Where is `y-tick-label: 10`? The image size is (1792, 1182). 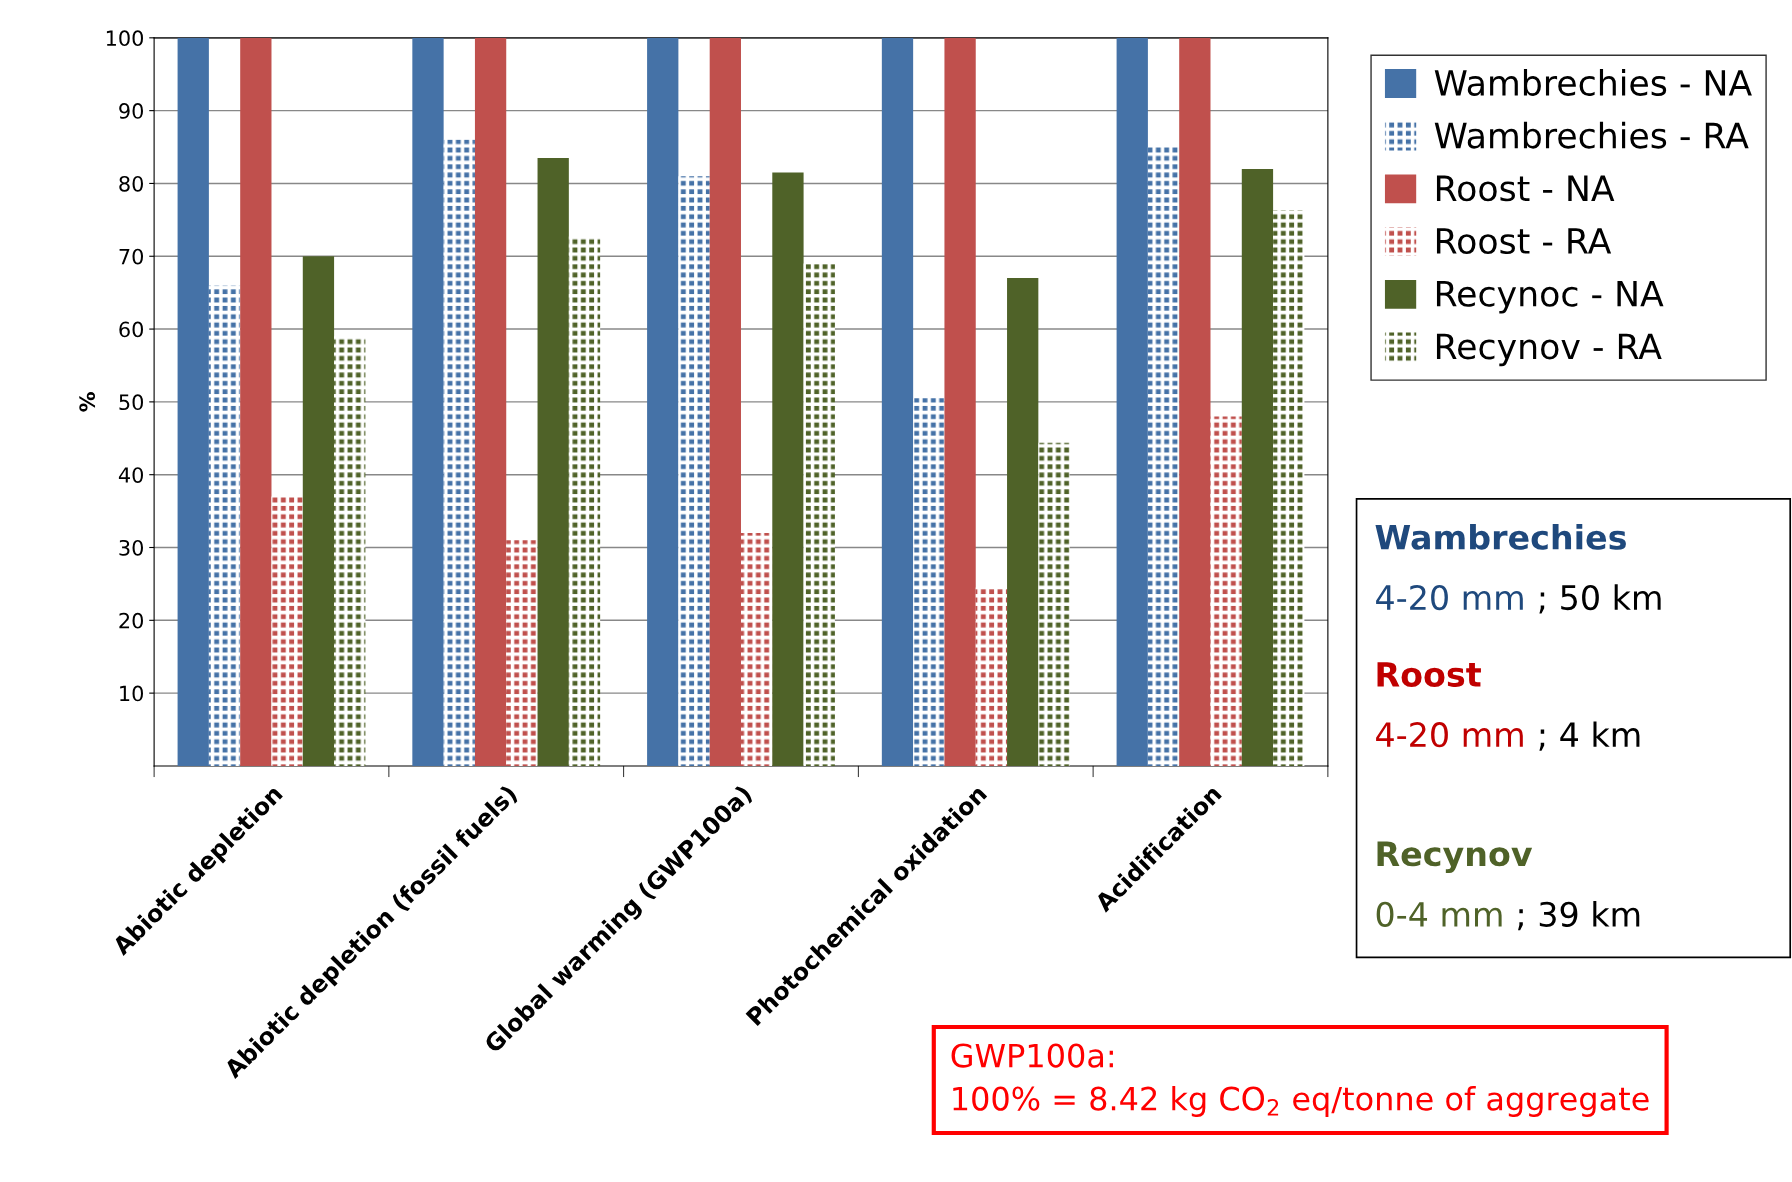 y-tick-label: 10 is located at coordinates (132, 693).